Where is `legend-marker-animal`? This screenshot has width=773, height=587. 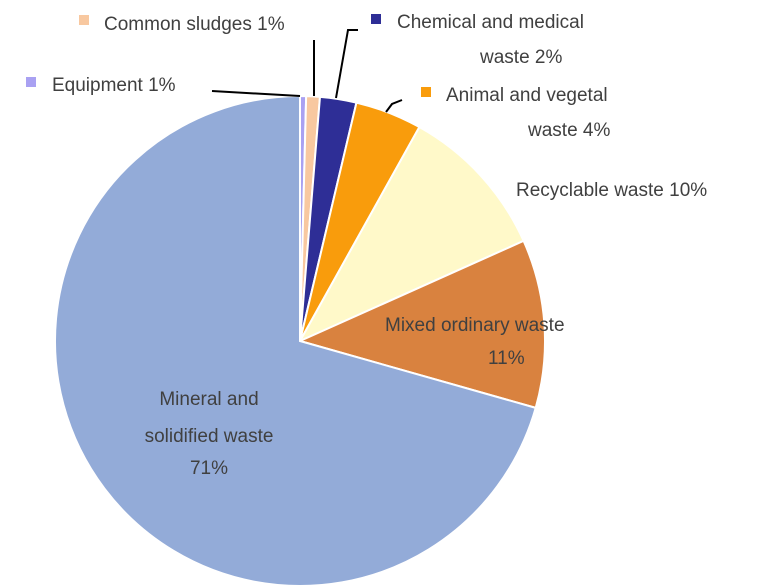 legend-marker-animal is located at coordinates (426, 92).